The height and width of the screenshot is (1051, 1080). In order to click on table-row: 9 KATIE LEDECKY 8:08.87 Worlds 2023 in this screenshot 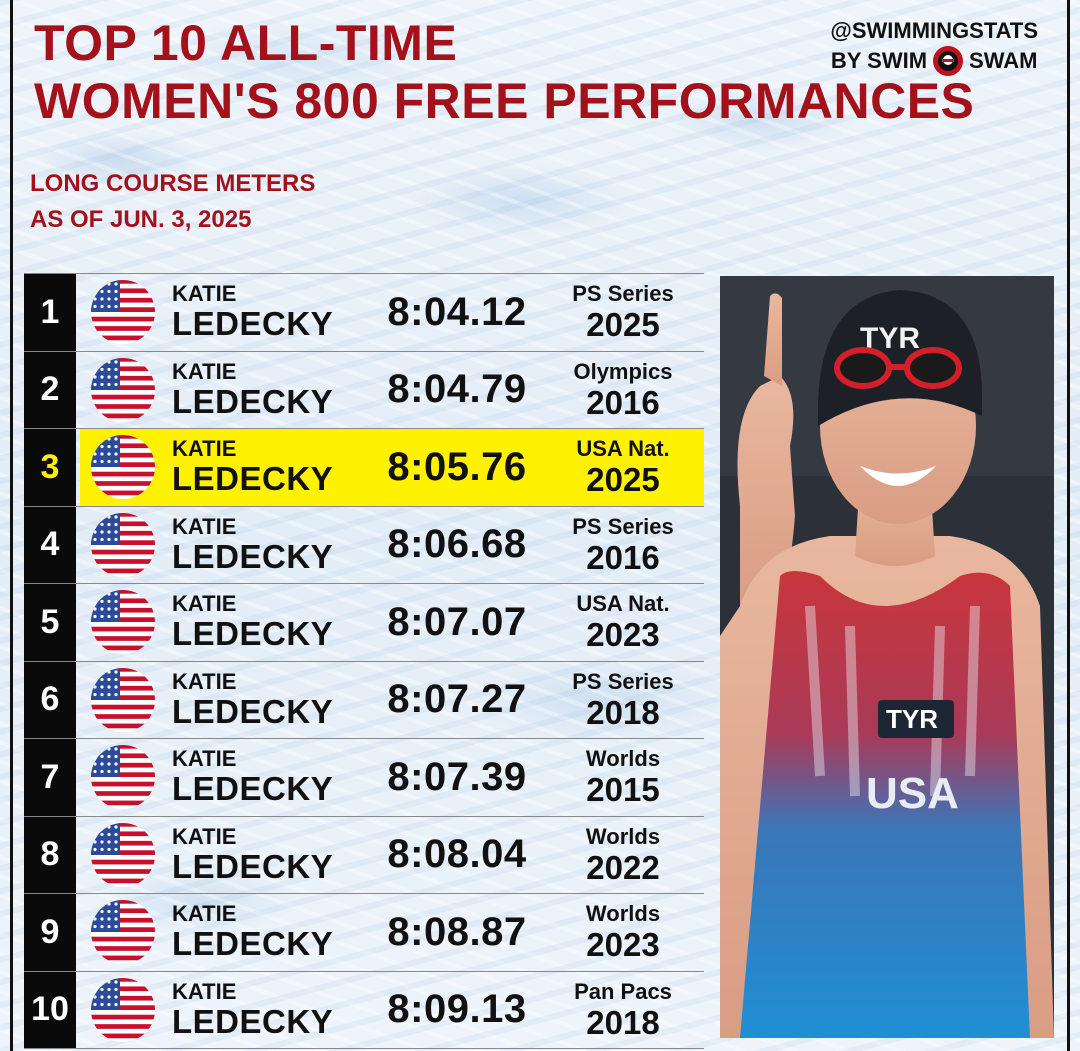, I will do `click(364, 933)`.